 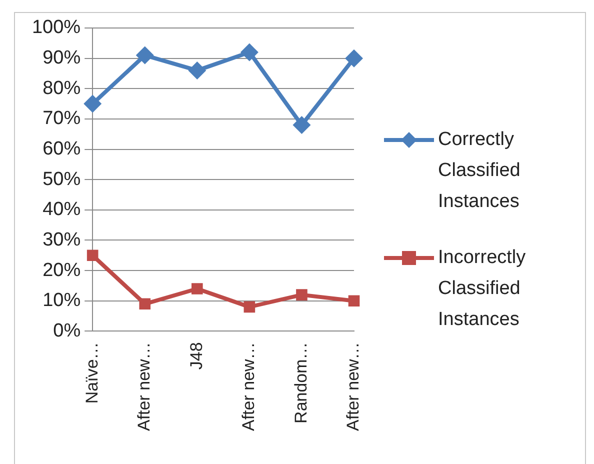 What do you see at coordinates (61, 88) in the screenshot?
I see `y-tick-label: 80%` at bounding box center [61, 88].